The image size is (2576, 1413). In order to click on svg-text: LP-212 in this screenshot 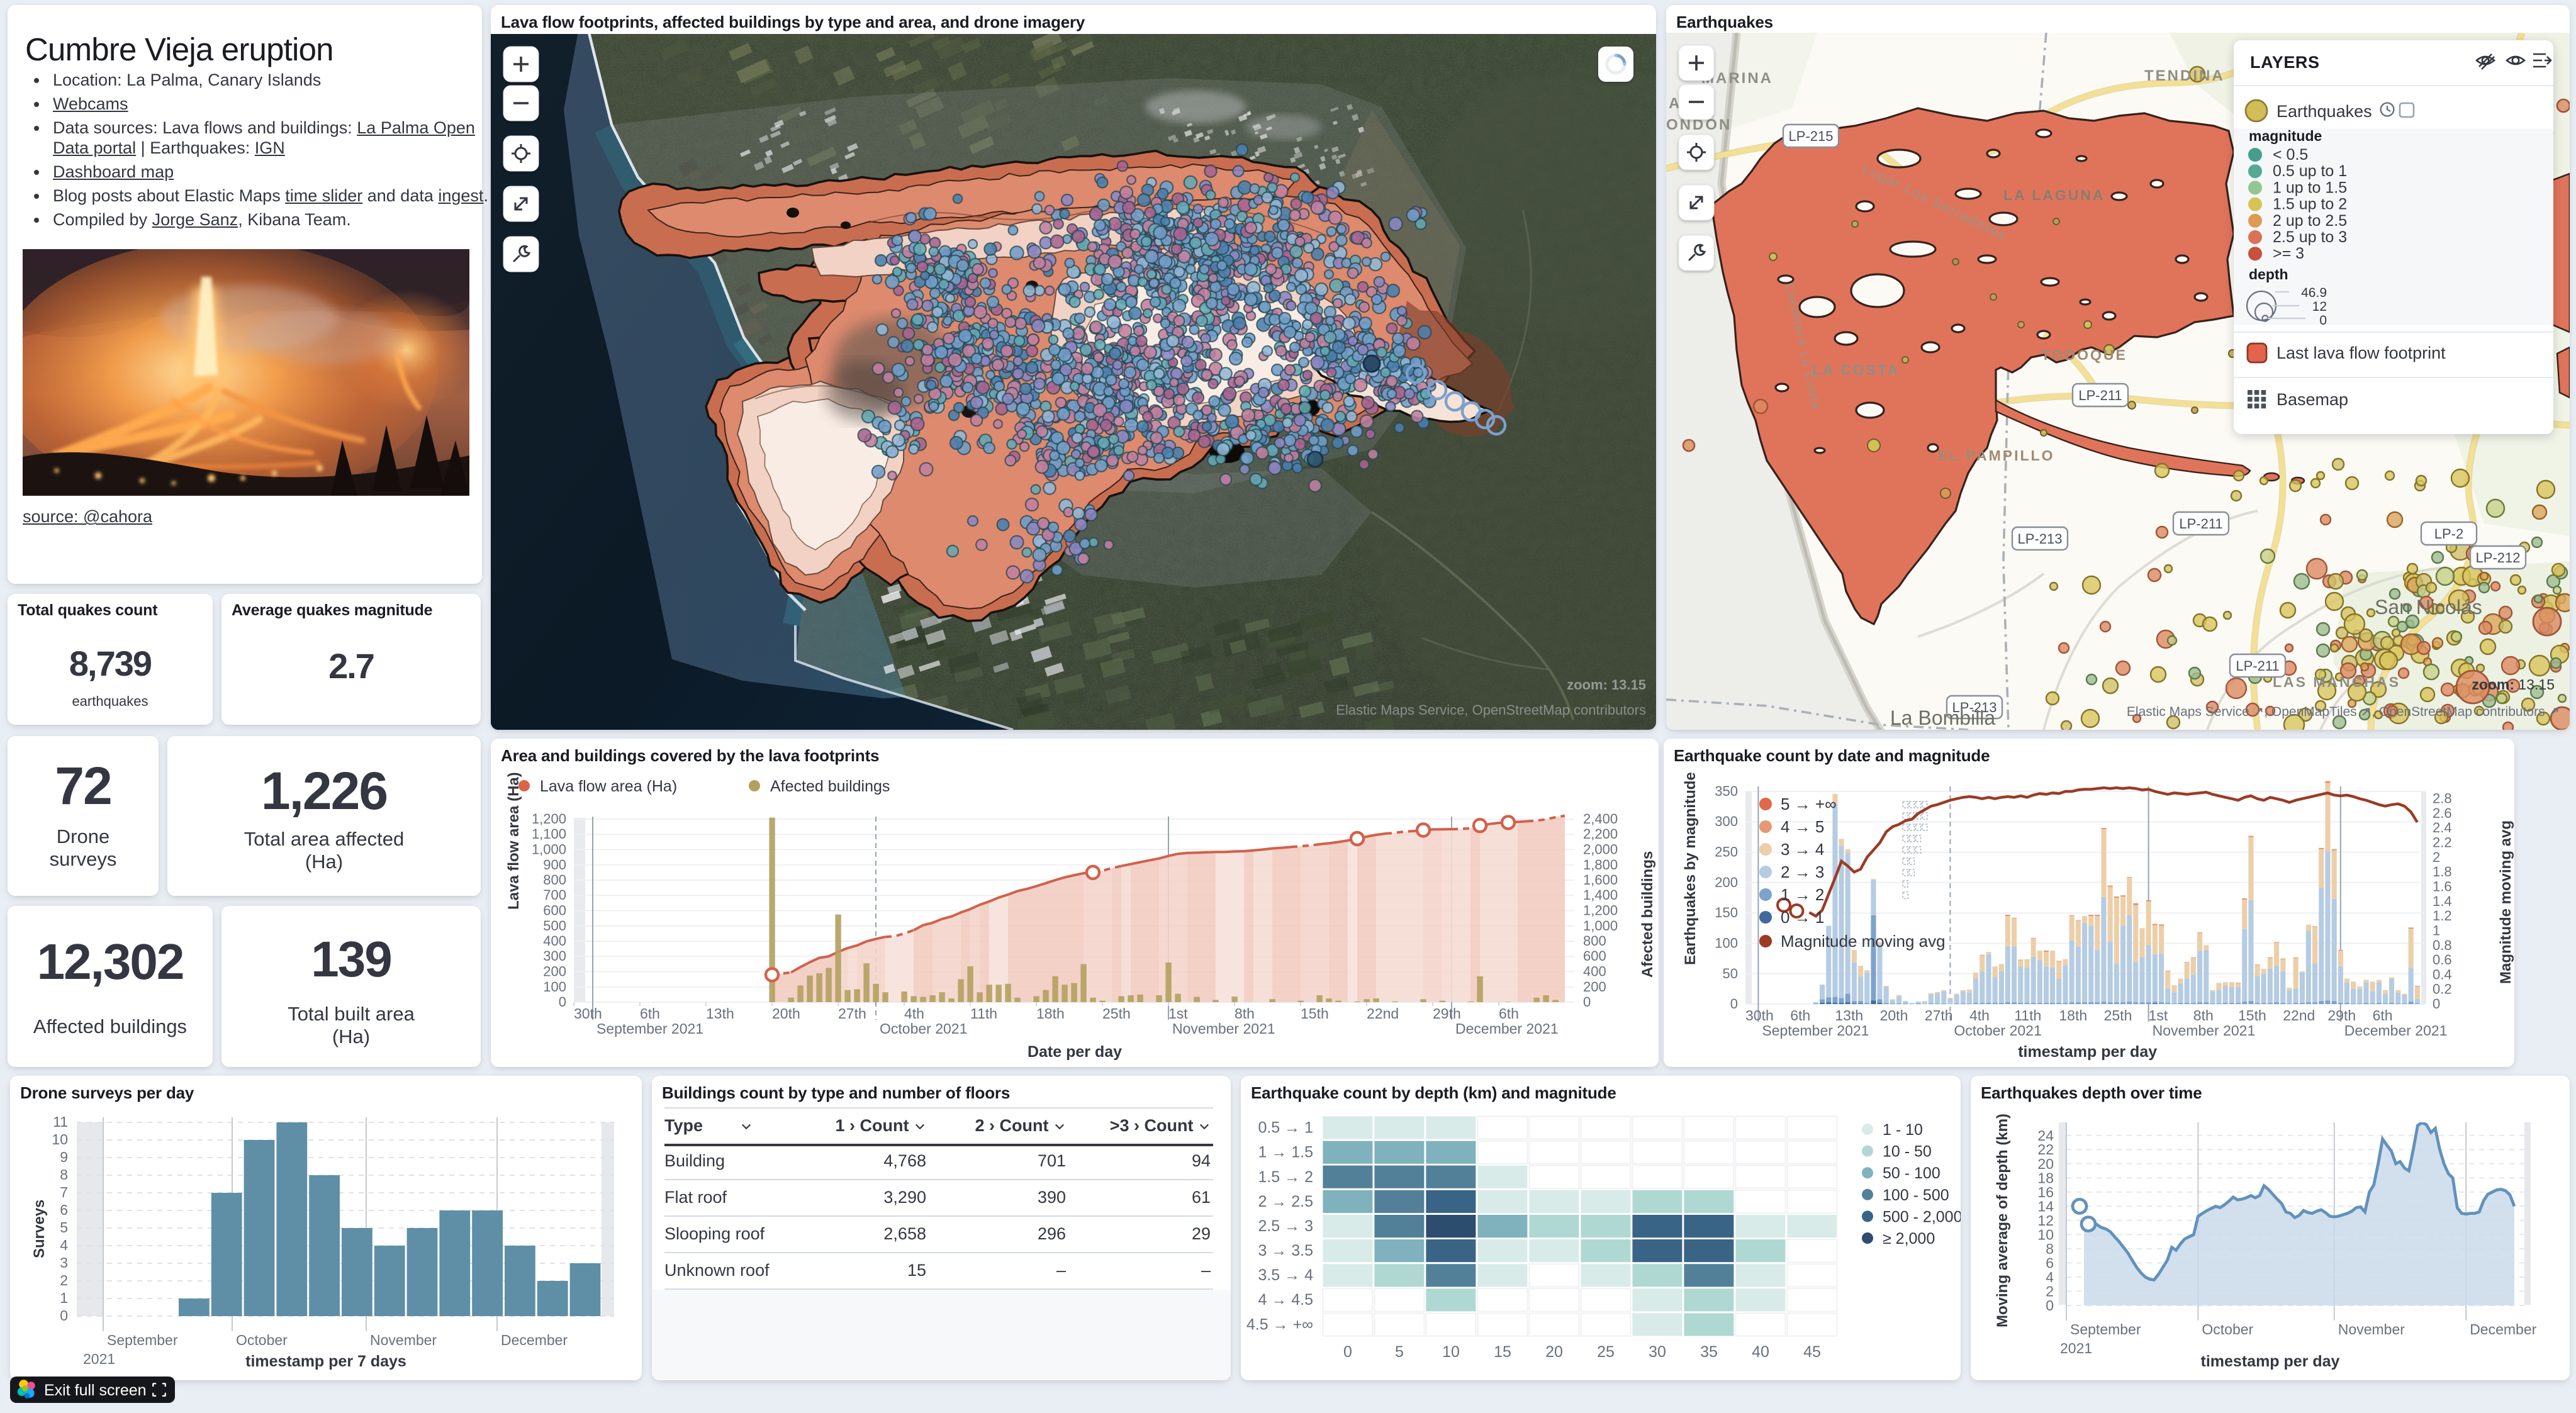, I will do `click(2498, 558)`.